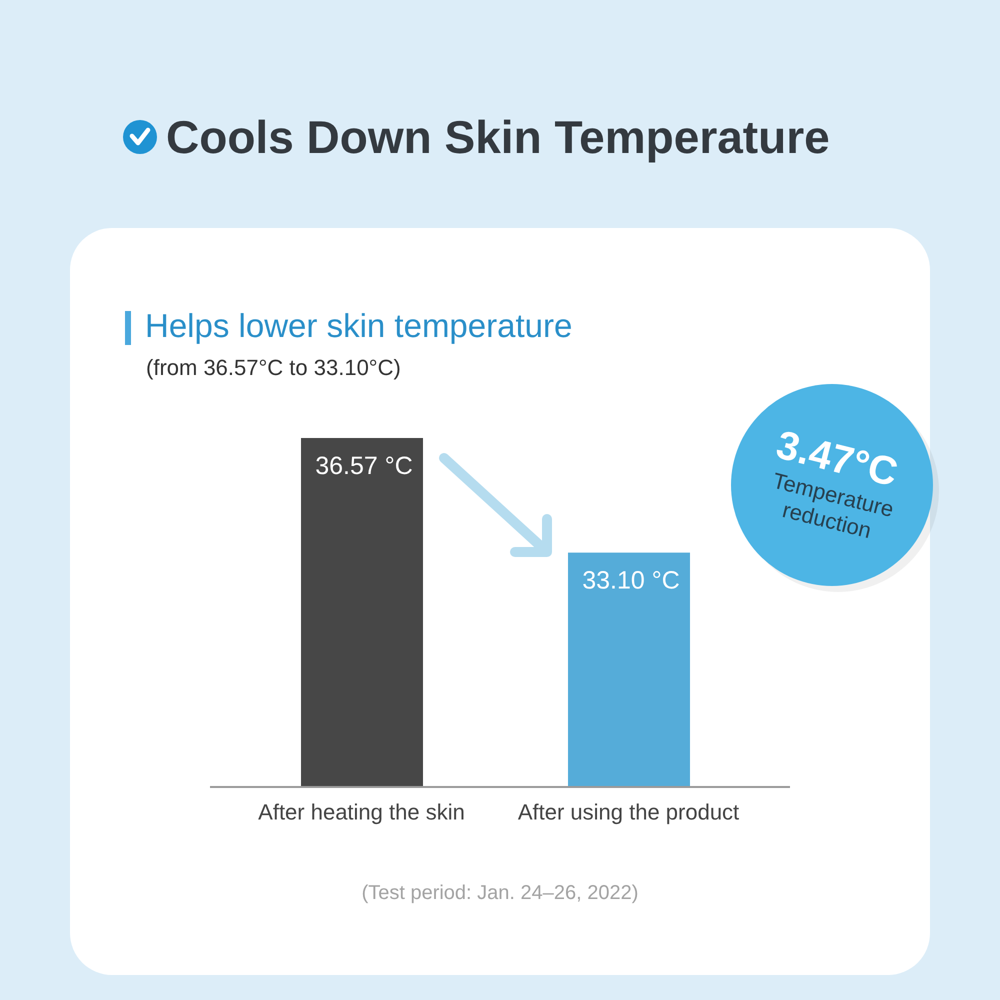 This screenshot has width=1000, height=1000. What do you see at coordinates (273, 368) in the screenshot?
I see `text: (from 36.57°C to 33.10°C)` at bounding box center [273, 368].